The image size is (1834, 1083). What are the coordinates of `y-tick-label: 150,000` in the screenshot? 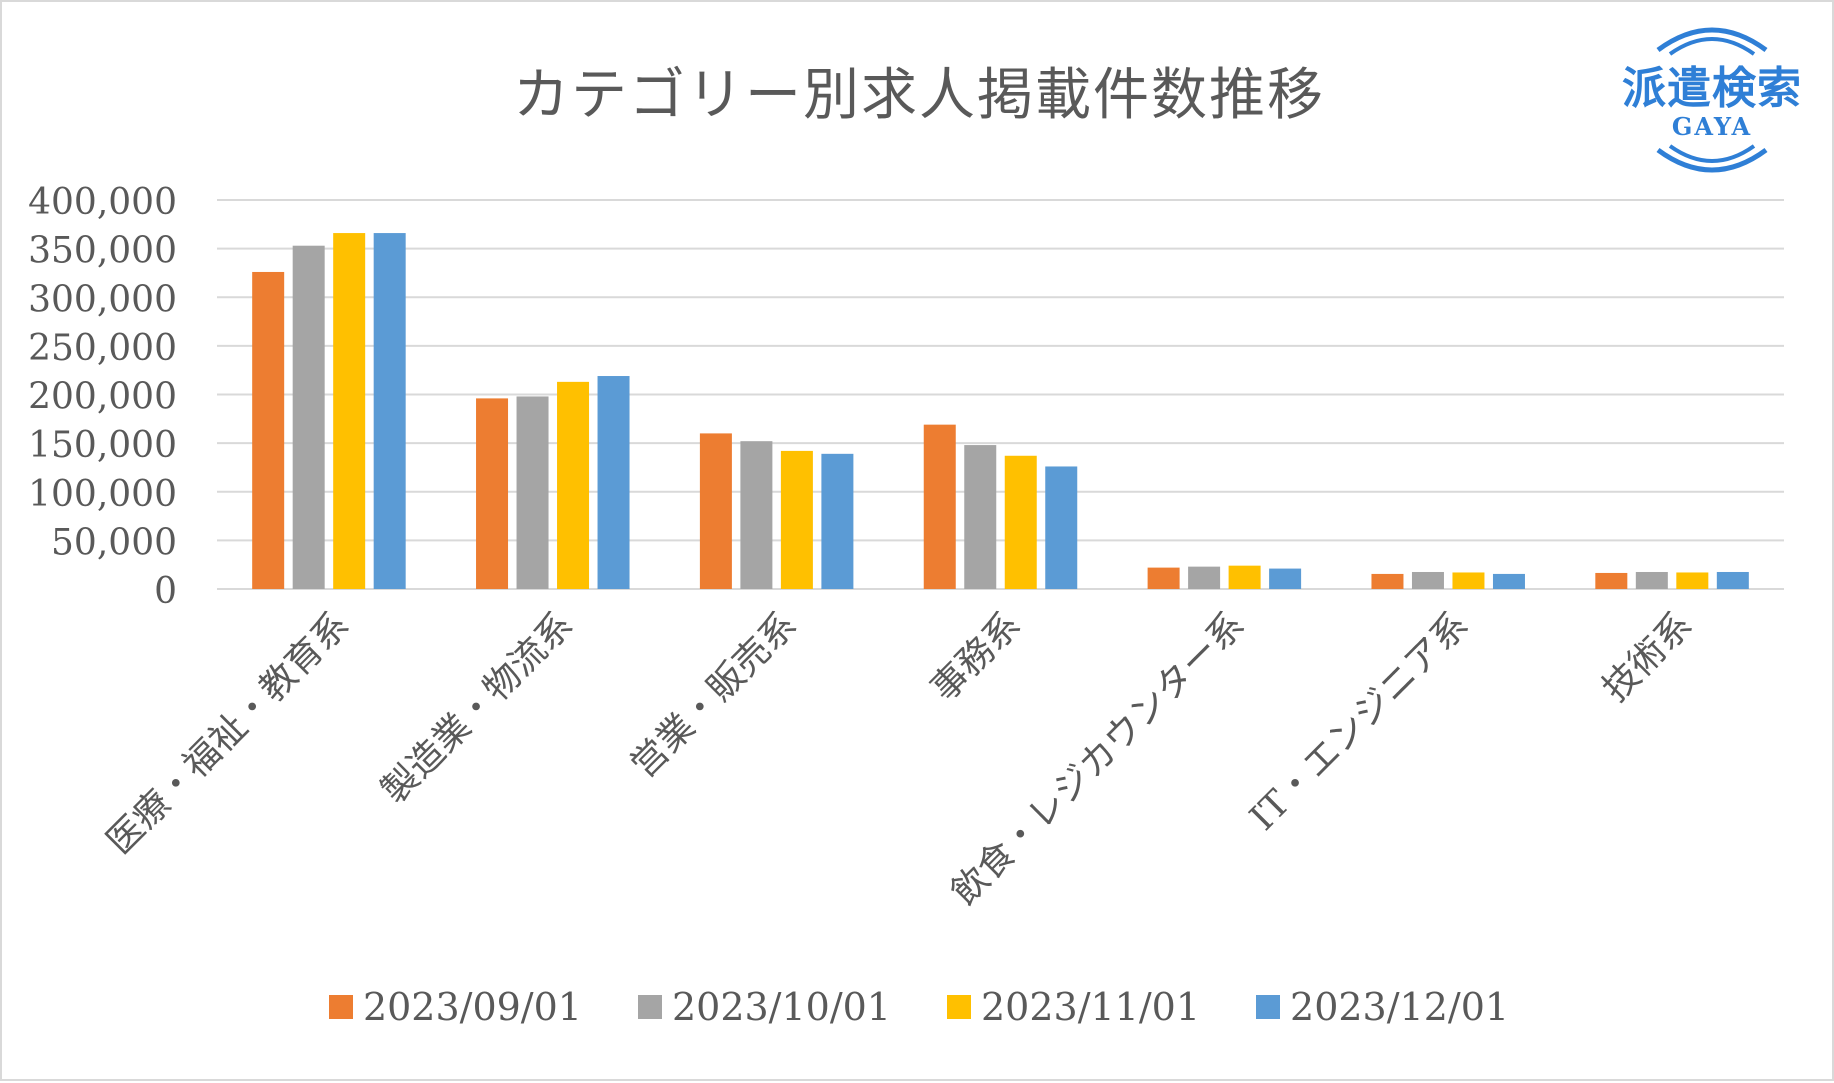 It's located at (102, 445).